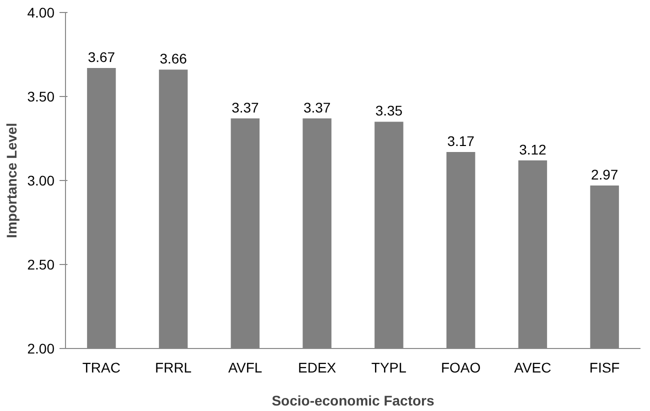 The image size is (650, 411). I want to click on x-axis-title: Socio-economic Factors, so click(353, 400).